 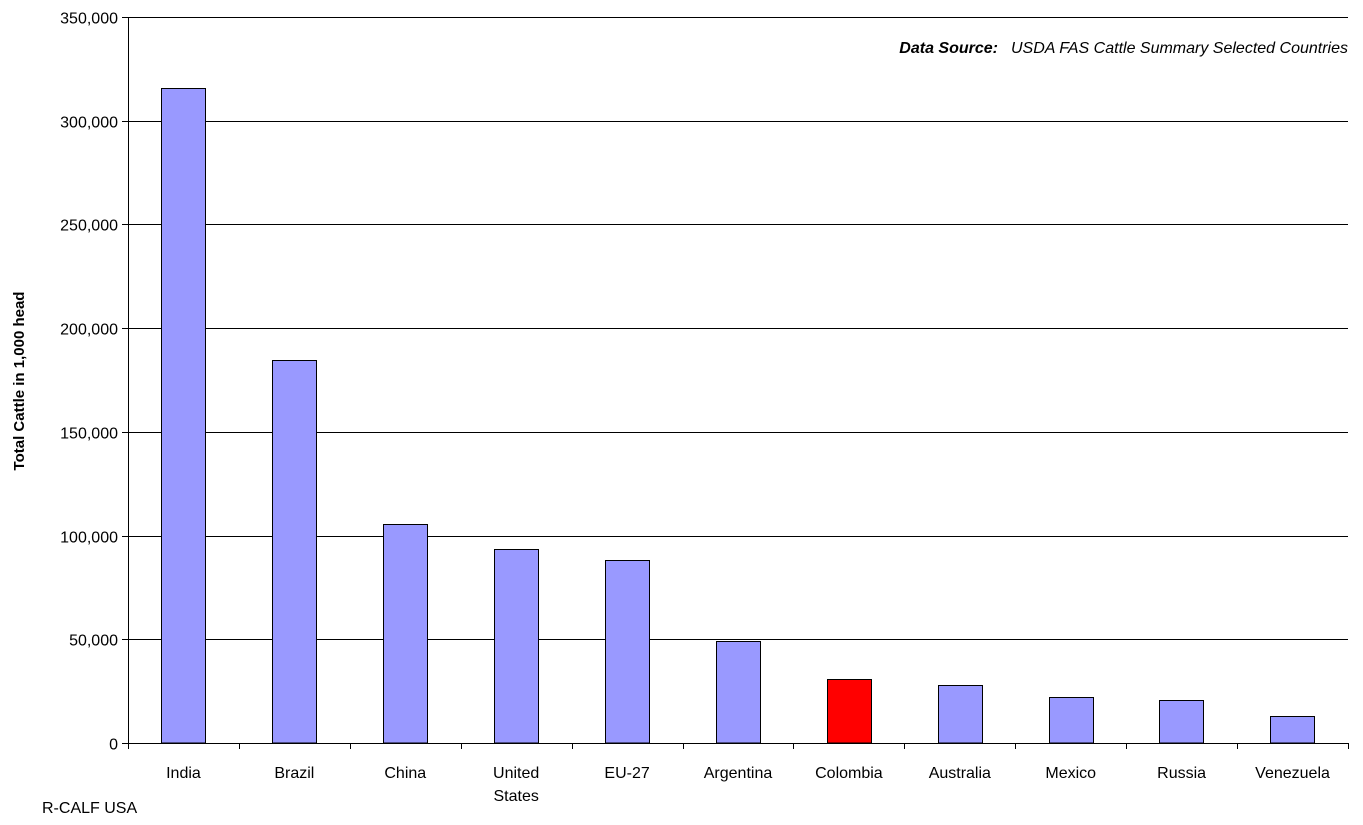 What do you see at coordinates (1292, 730) in the screenshot?
I see `bar-venezuela` at bounding box center [1292, 730].